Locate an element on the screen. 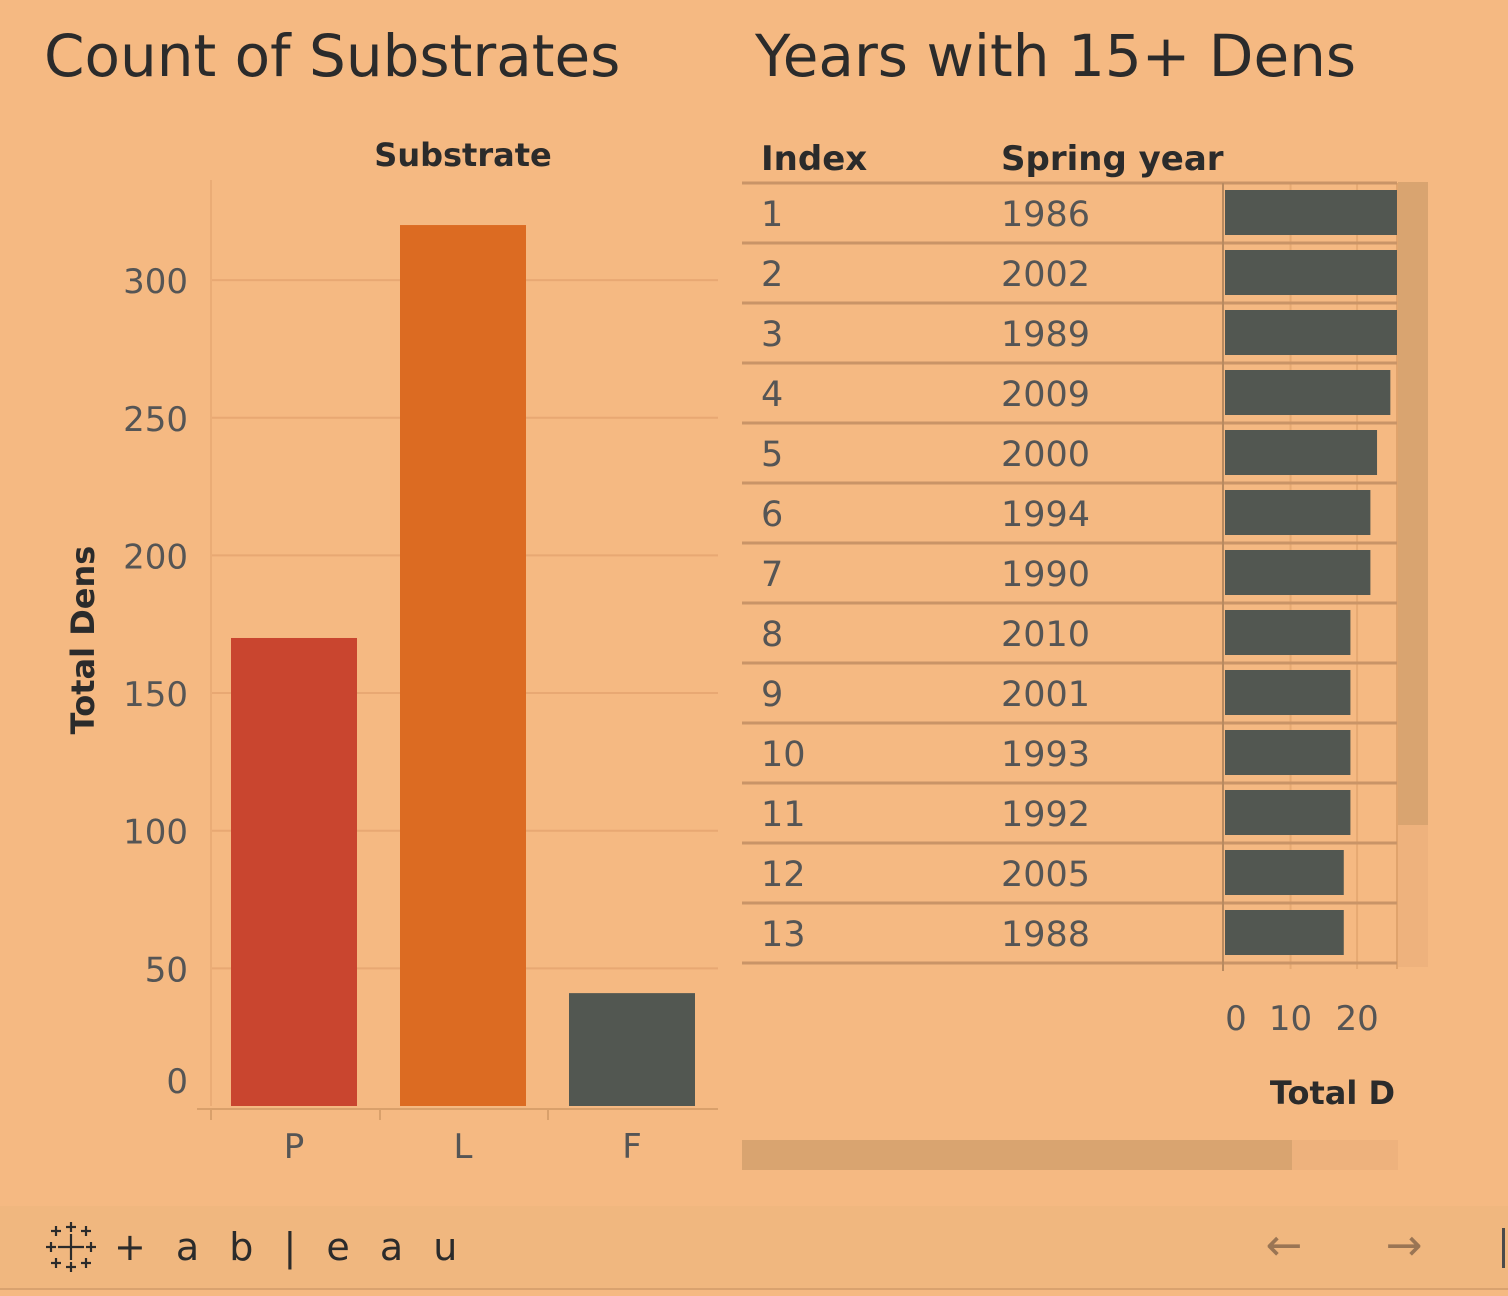 The height and width of the screenshot is (1296, 1508). row-index: 5 is located at coordinates (772, 455).